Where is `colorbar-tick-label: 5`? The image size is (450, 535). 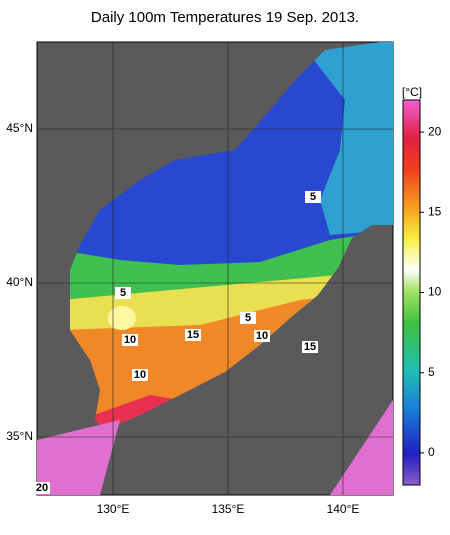 colorbar-tick-label: 5 is located at coordinates (431, 372).